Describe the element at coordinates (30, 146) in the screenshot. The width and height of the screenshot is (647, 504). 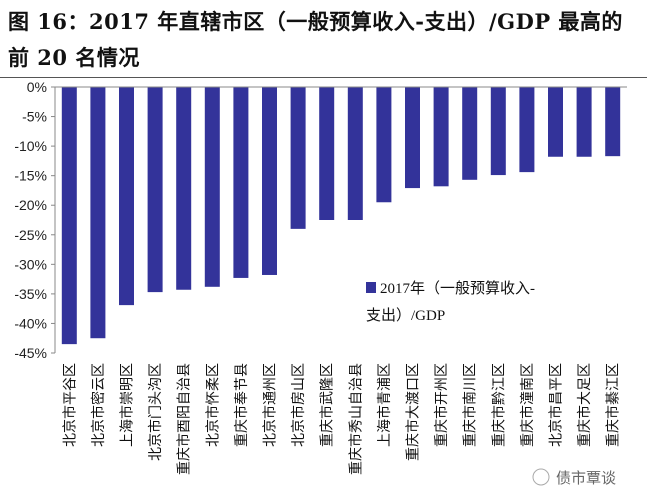
I see `y-tick-label: -10%` at that location.